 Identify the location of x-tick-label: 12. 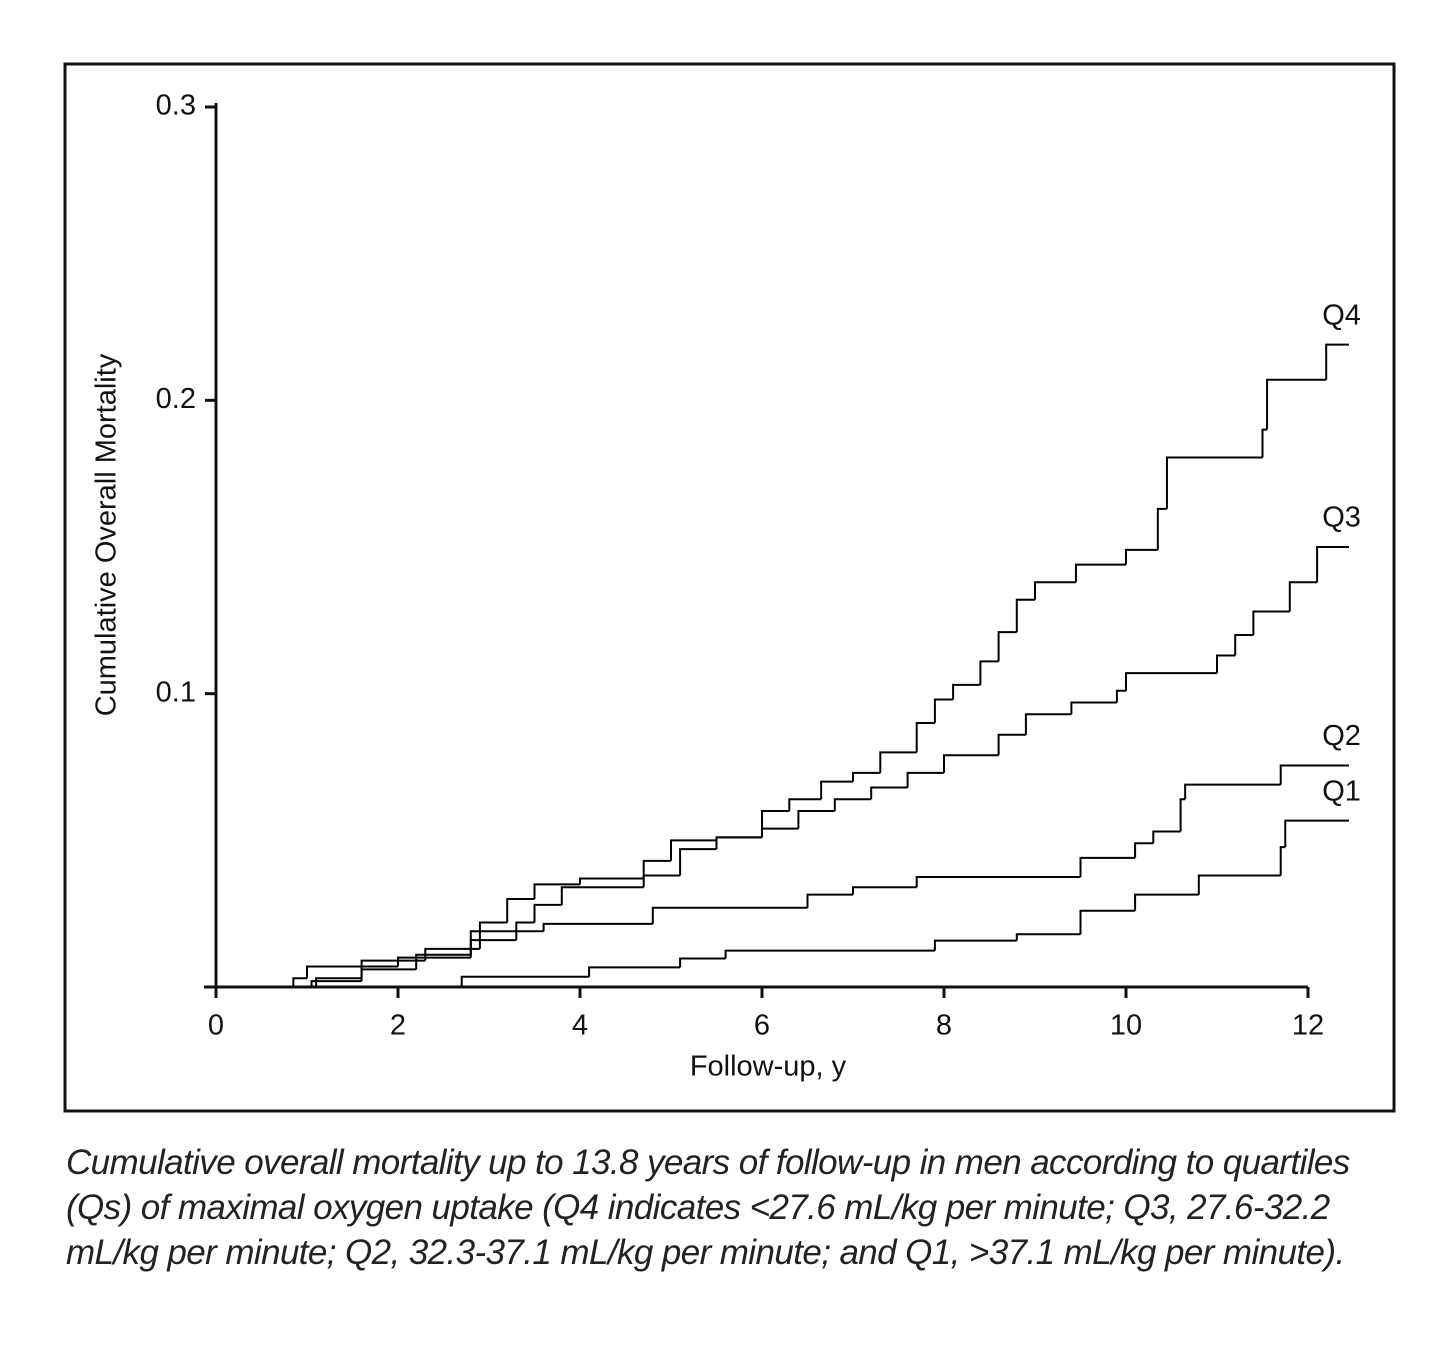
(1308, 1026).